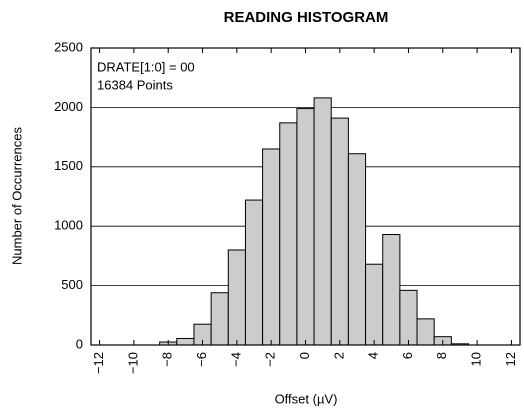 This screenshot has height=412, width=524. Describe the element at coordinates (98, 363) in the screenshot. I see `x-tick-label: −12` at that location.